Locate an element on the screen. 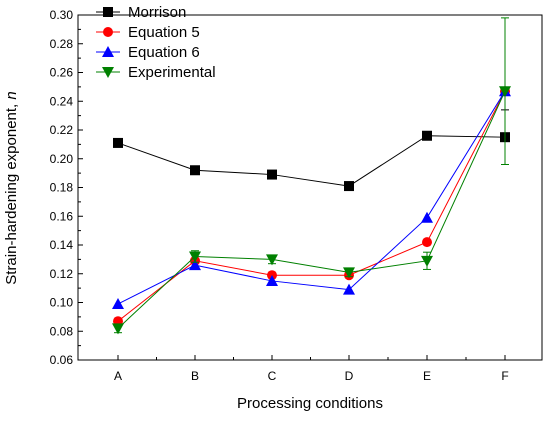  y-tick-label: 0.26 is located at coordinates (62, 73).